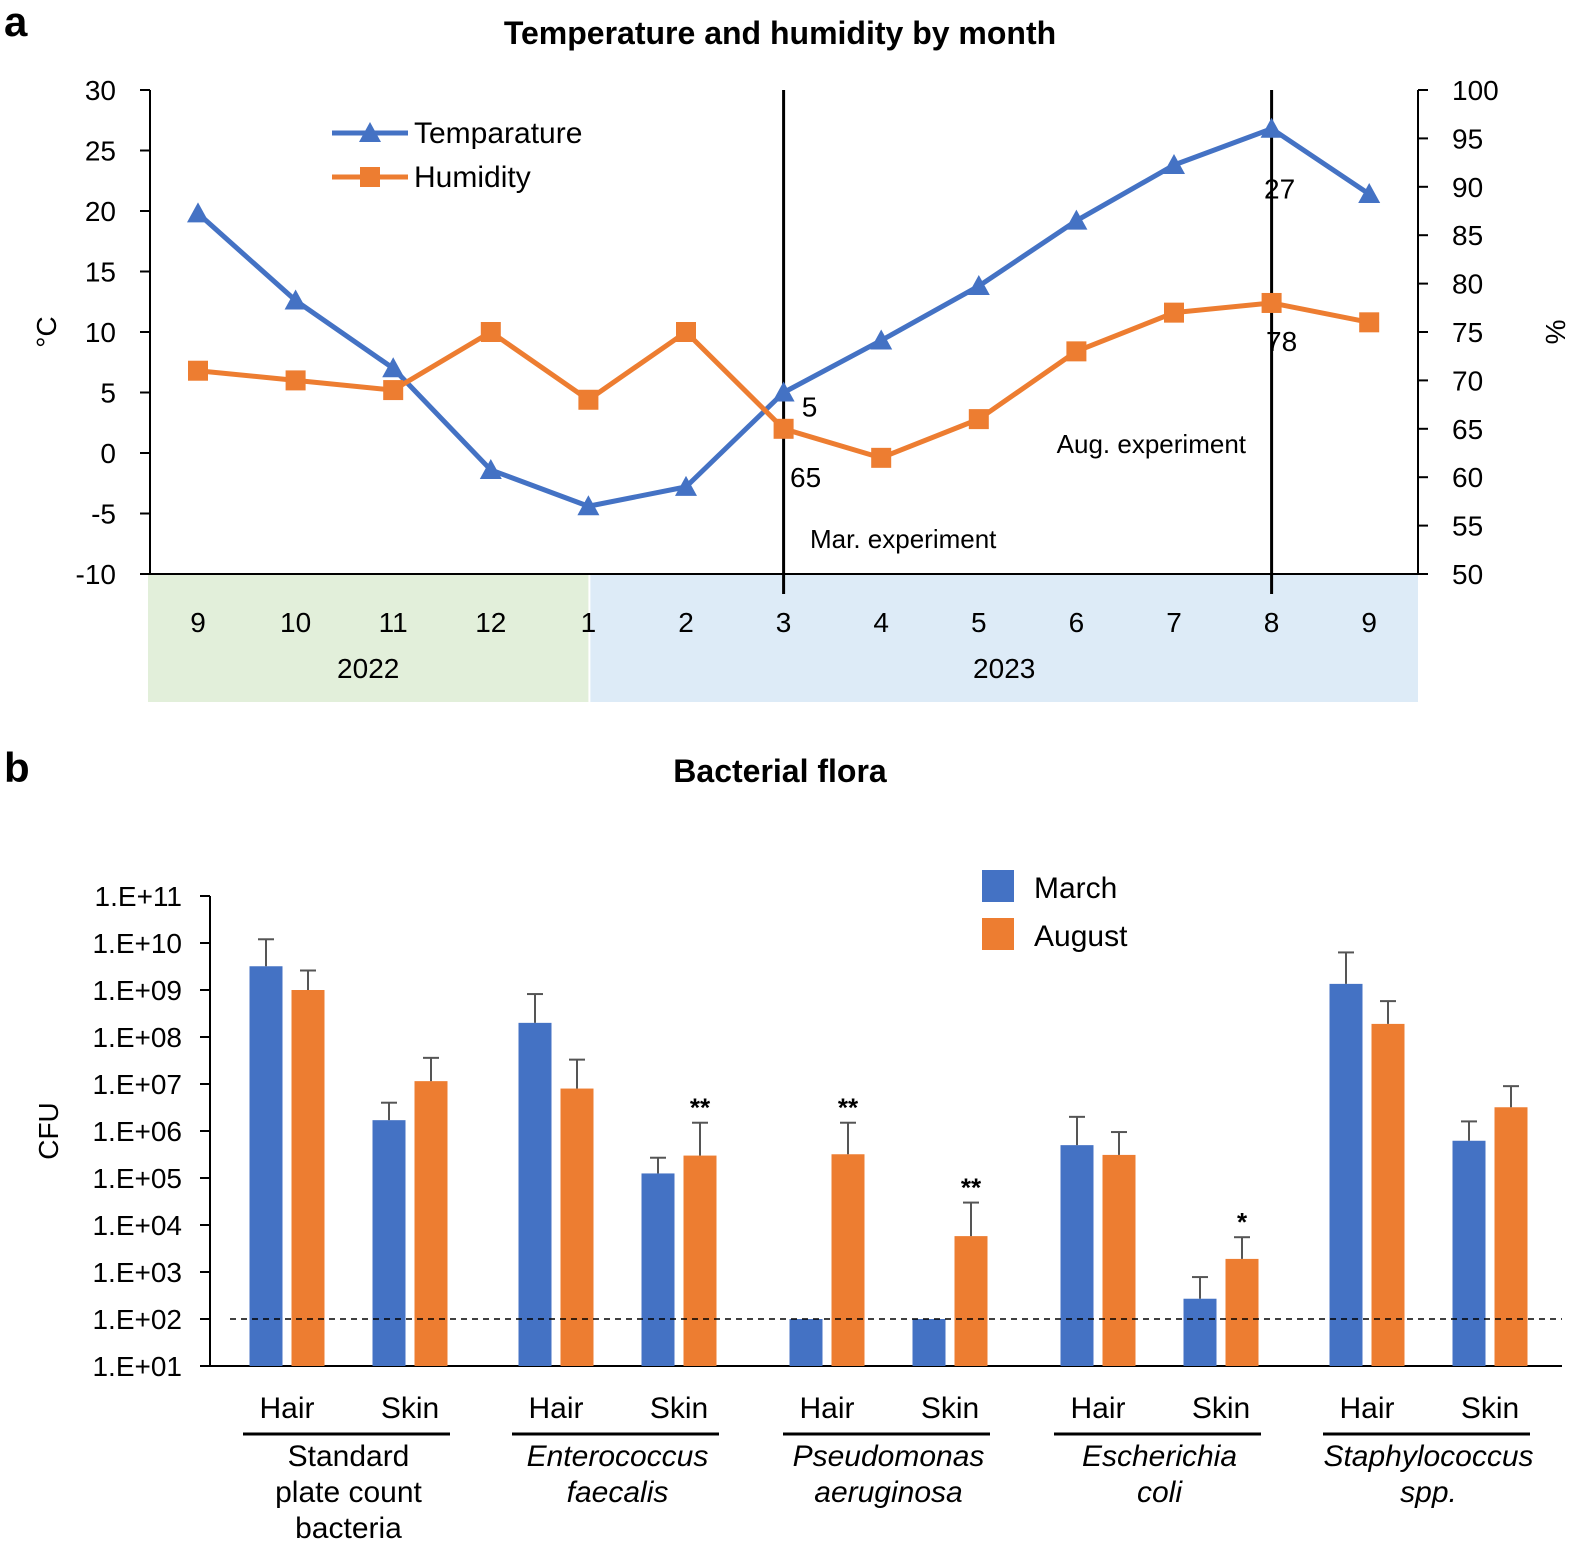 The image size is (1594, 1567). What do you see at coordinates (998, 934) in the screenshot?
I see `legend-swatch-august` at bounding box center [998, 934].